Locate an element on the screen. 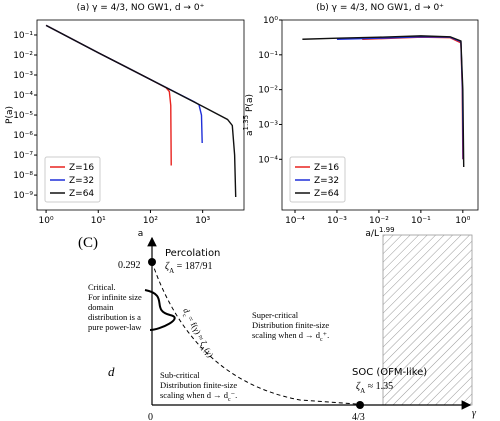 This screenshot has width=500, height=421. text: Super-critical is located at coordinates (275, 315).